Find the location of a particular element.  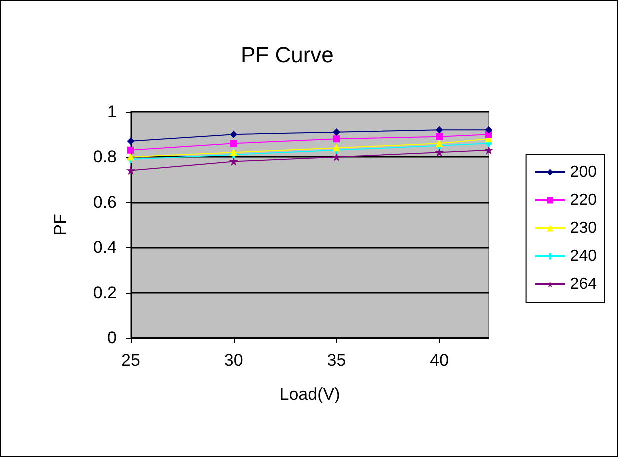

x-tick-label: 40 is located at coordinates (440, 360).